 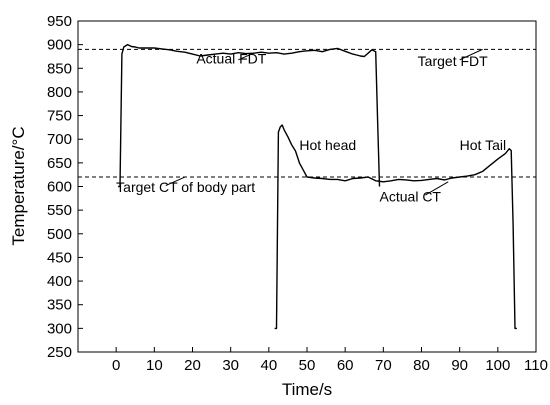 I want to click on x-tick-label: 90, so click(x=459, y=365).